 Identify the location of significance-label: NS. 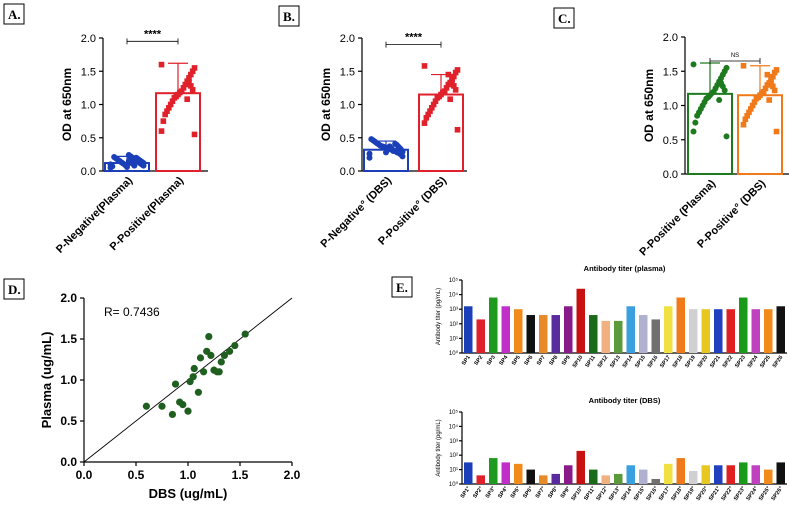
(735, 56).